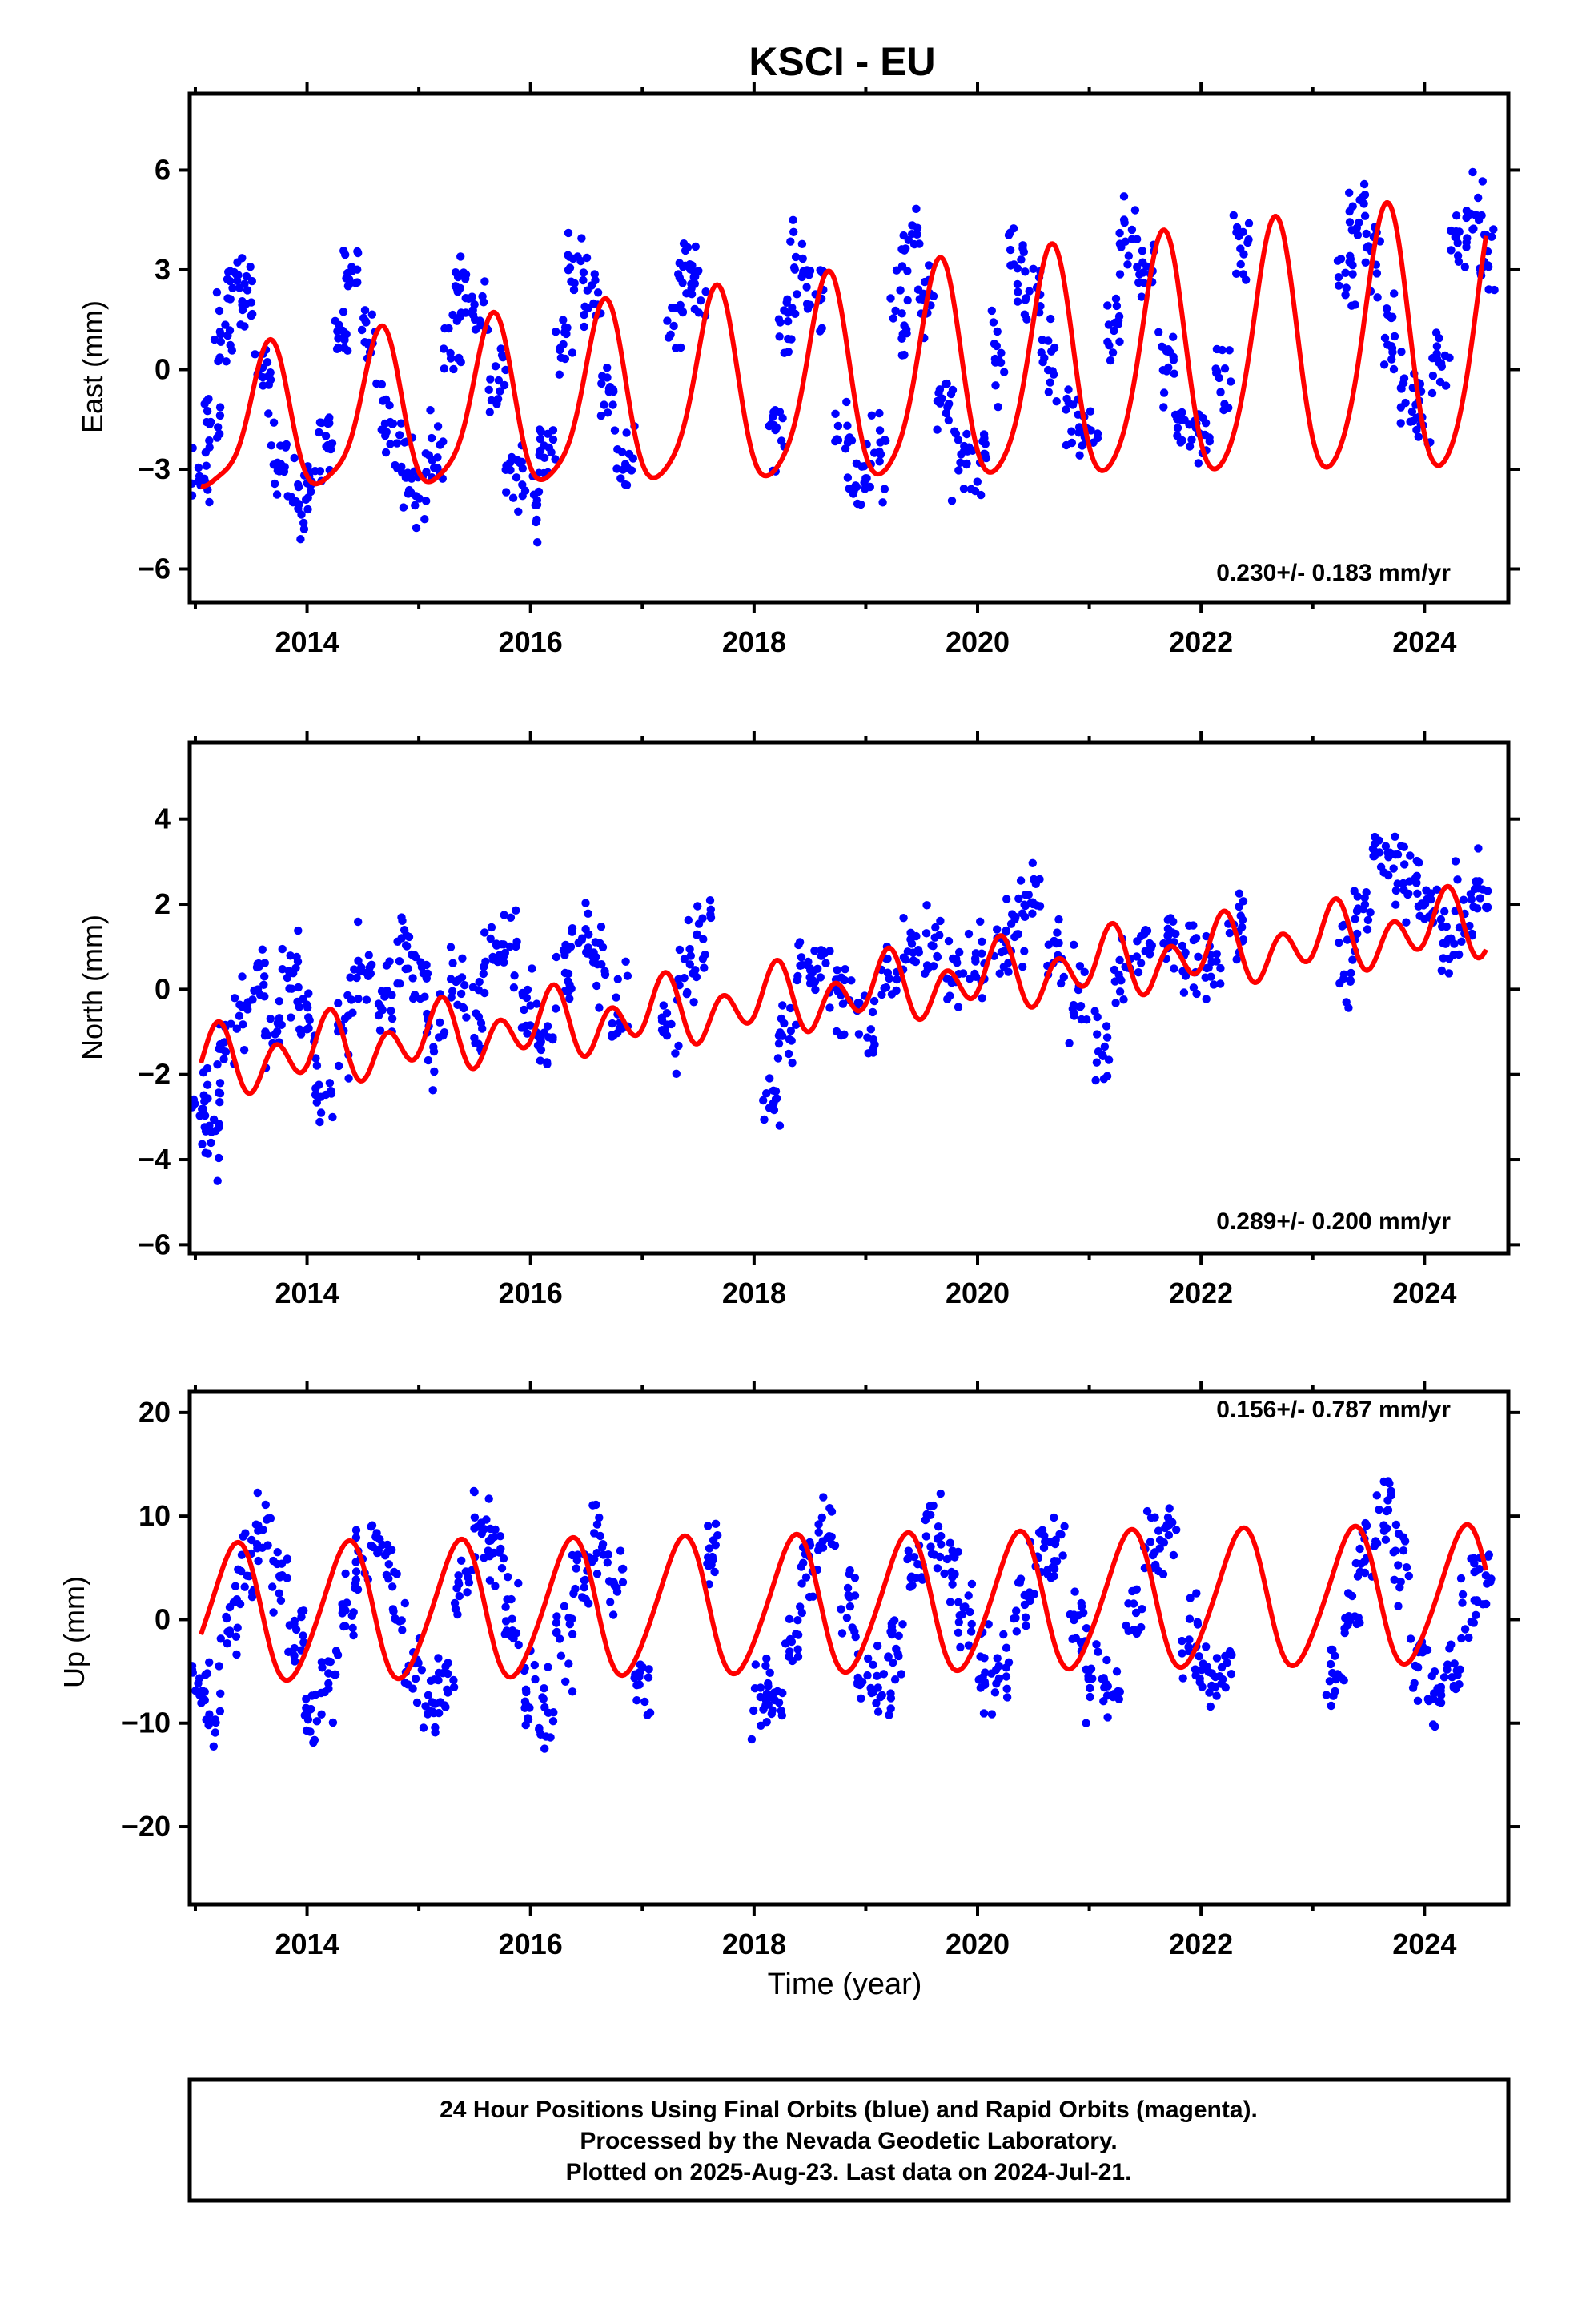  I want to click on y-axis-label-up: Up (mm), so click(74, 1632).